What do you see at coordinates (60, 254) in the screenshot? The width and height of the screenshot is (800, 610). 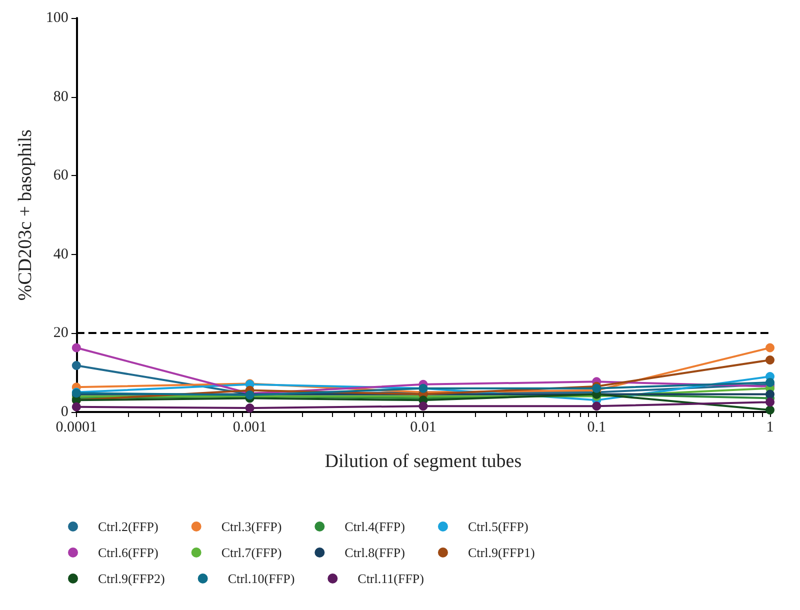 I see `y-tick-label: 40` at bounding box center [60, 254].